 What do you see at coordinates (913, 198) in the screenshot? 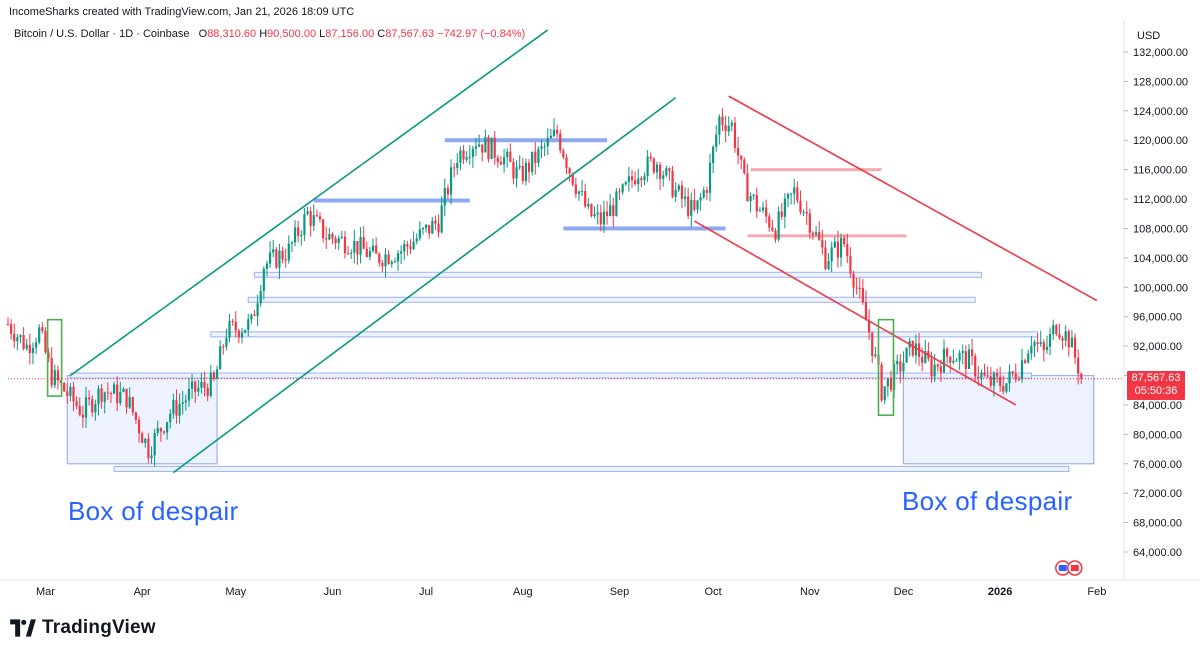
I see `upper-downtrend-line` at bounding box center [913, 198].